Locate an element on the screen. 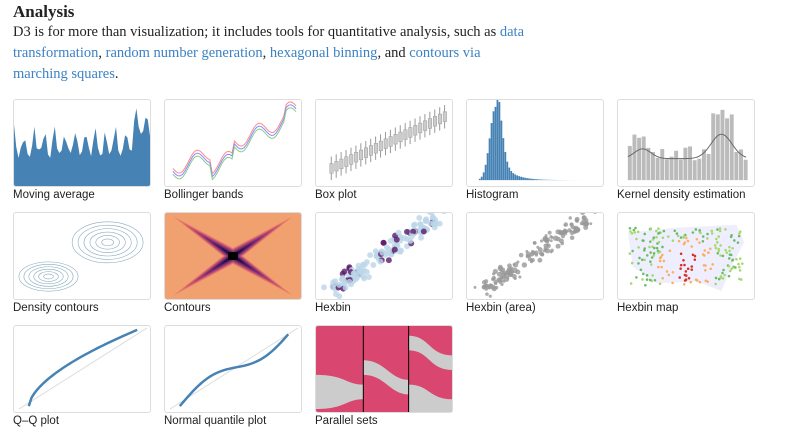 The image size is (787, 436). kde-thumbnail-image is located at coordinates (687, 145).